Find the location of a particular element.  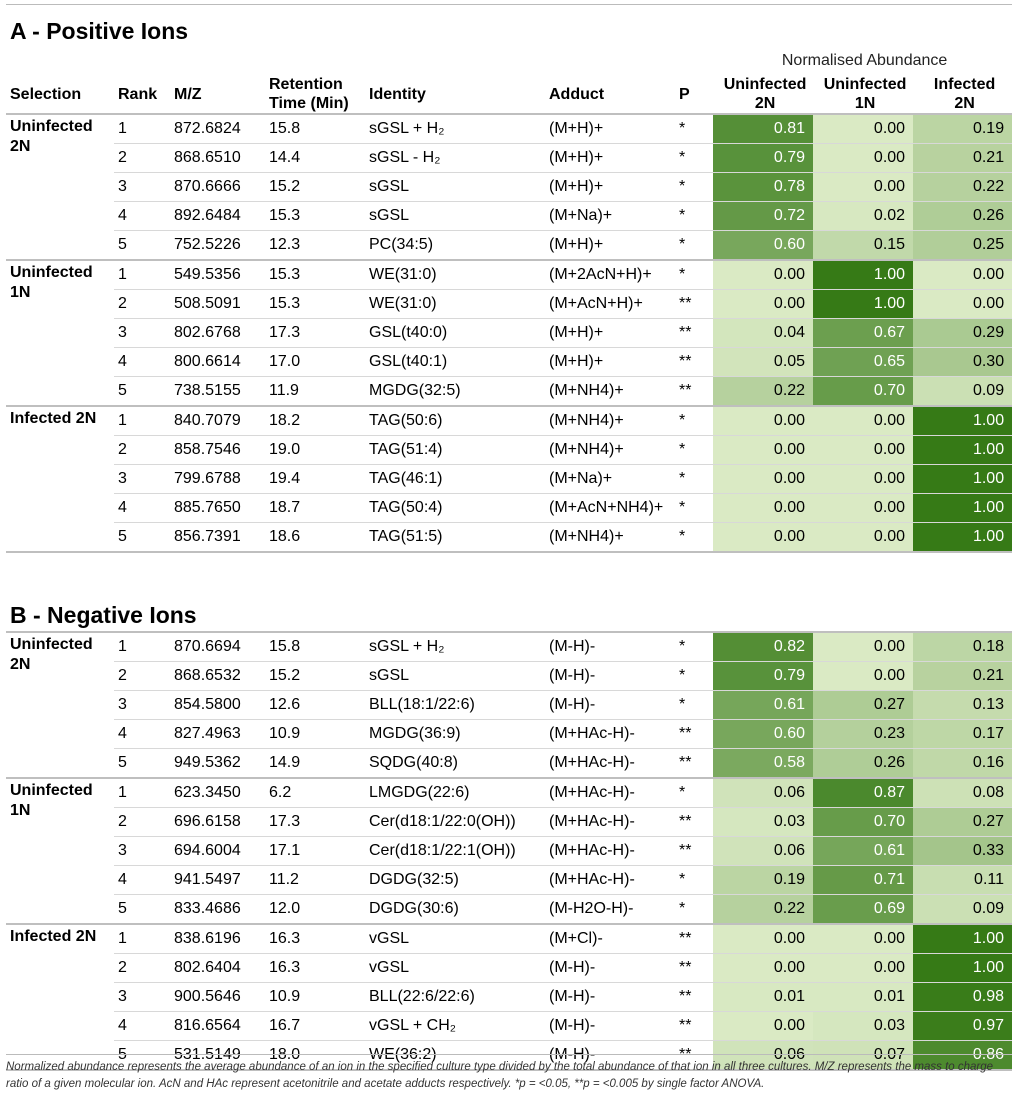

uninfected-1n-value: 1.00 is located at coordinates (863, 275).